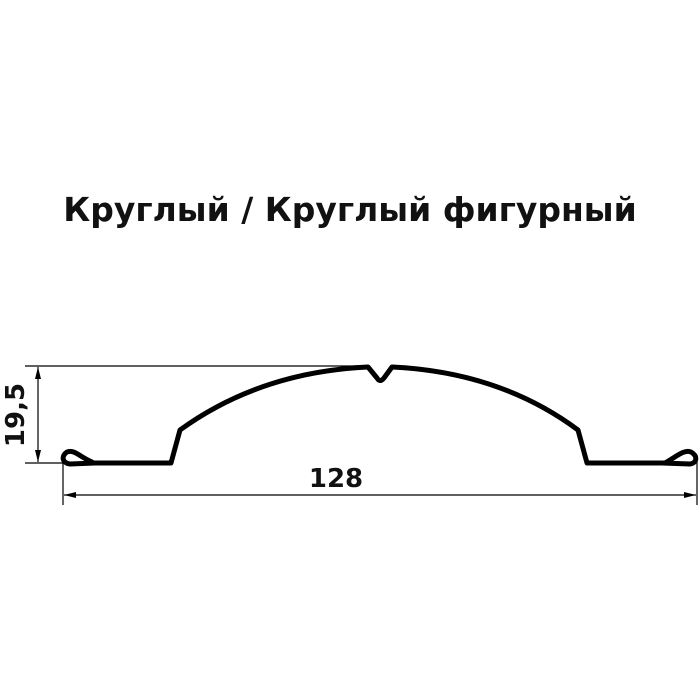  Describe the element at coordinates (379, 415) in the screenshot. I see `profile-outline` at that location.